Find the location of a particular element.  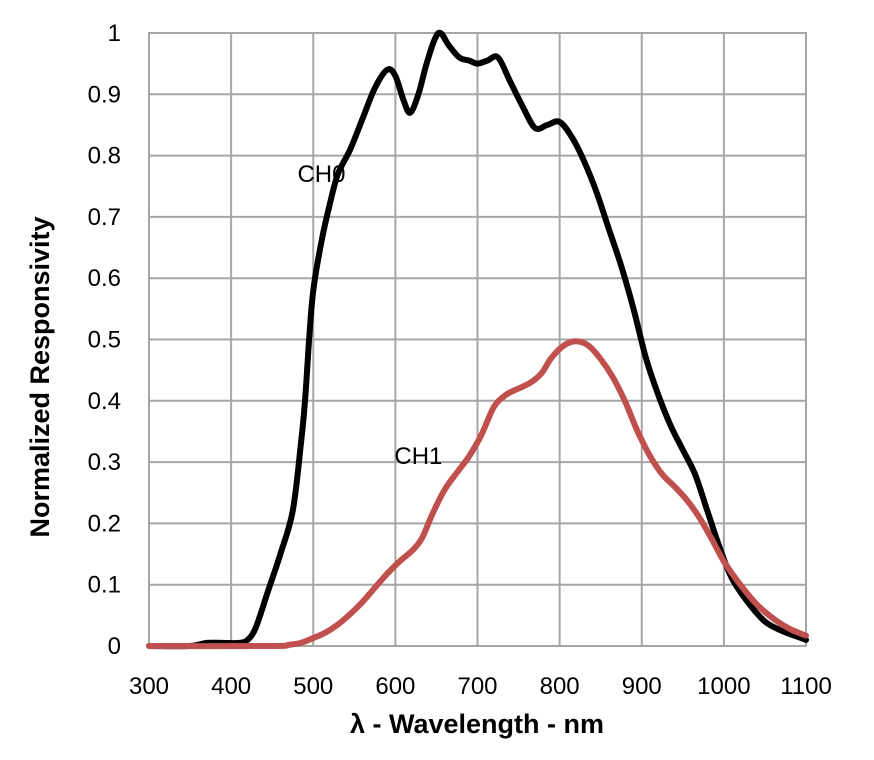

x-tick-label: 1000 is located at coordinates (723, 686).